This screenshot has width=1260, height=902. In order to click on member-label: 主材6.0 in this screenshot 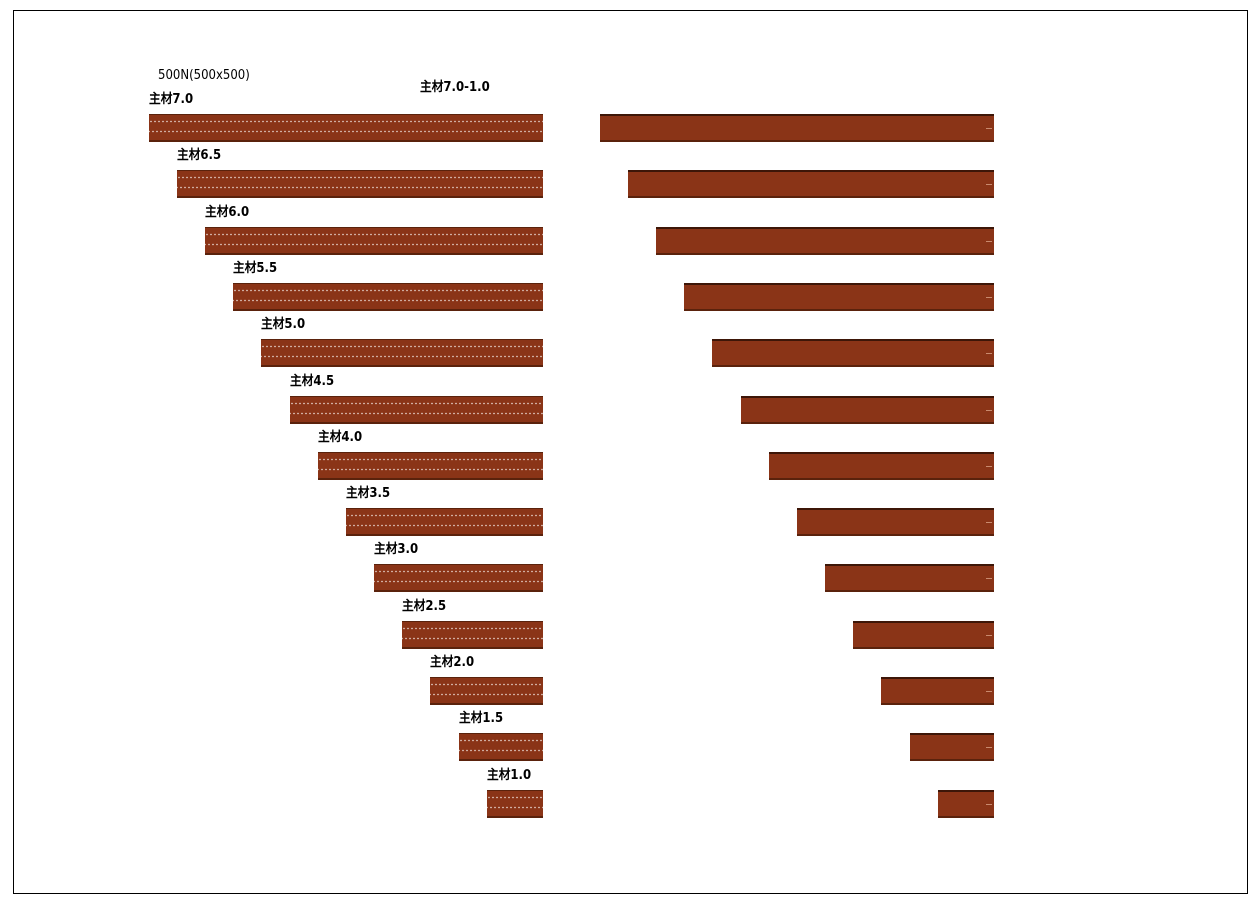, I will do `click(227, 212)`.